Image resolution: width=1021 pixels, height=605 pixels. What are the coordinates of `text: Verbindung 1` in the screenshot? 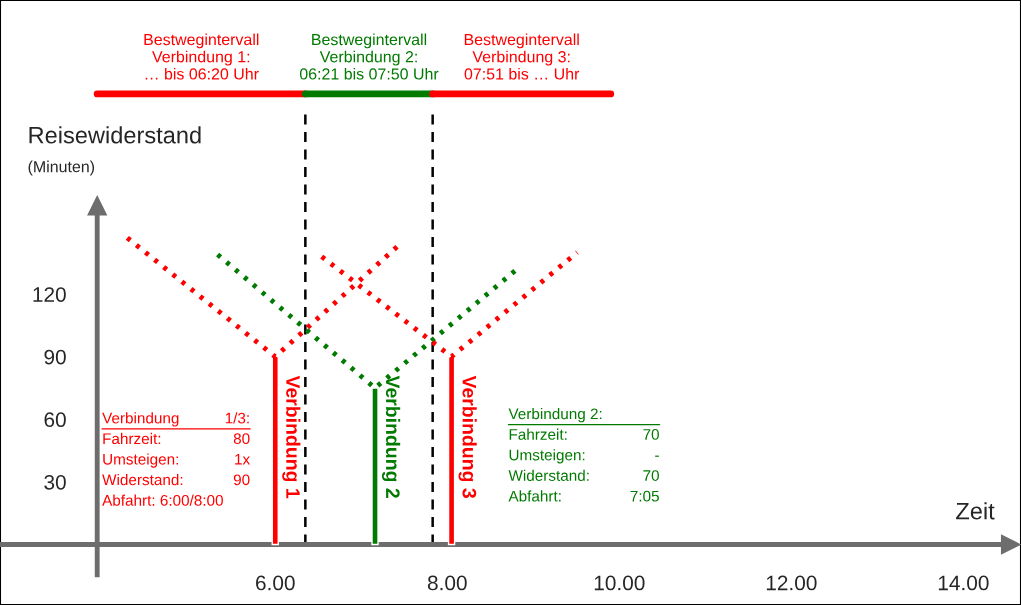 It's located at (291, 437).